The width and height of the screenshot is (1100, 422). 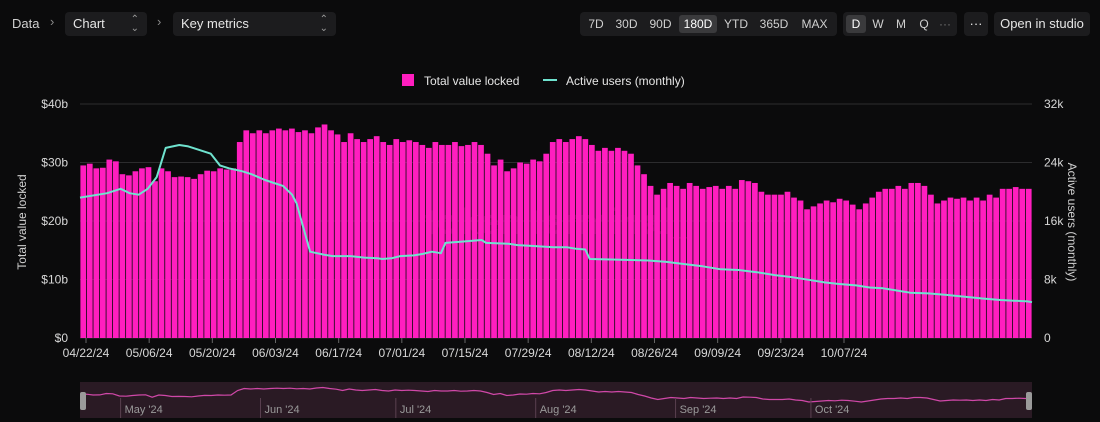 What do you see at coordinates (89, 23) in the screenshot?
I see `chart-select-value: Chart` at bounding box center [89, 23].